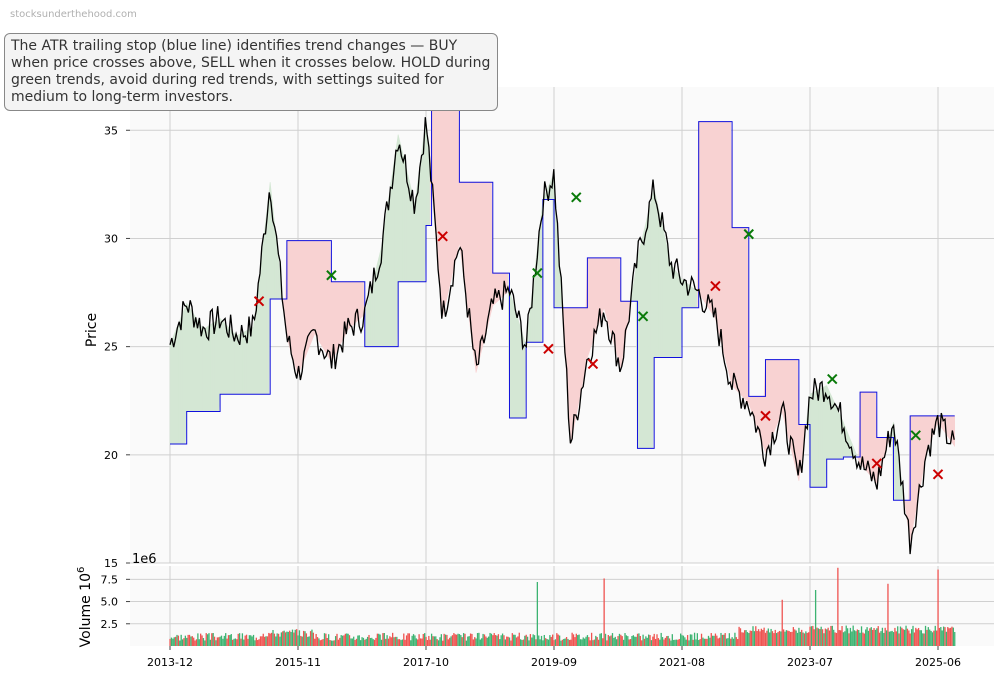 This screenshot has height=678, width=1004. What do you see at coordinates (426, 662) in the screenshot?
I see `x-tick-label: 2017-10` at bounding box center [426, 662].